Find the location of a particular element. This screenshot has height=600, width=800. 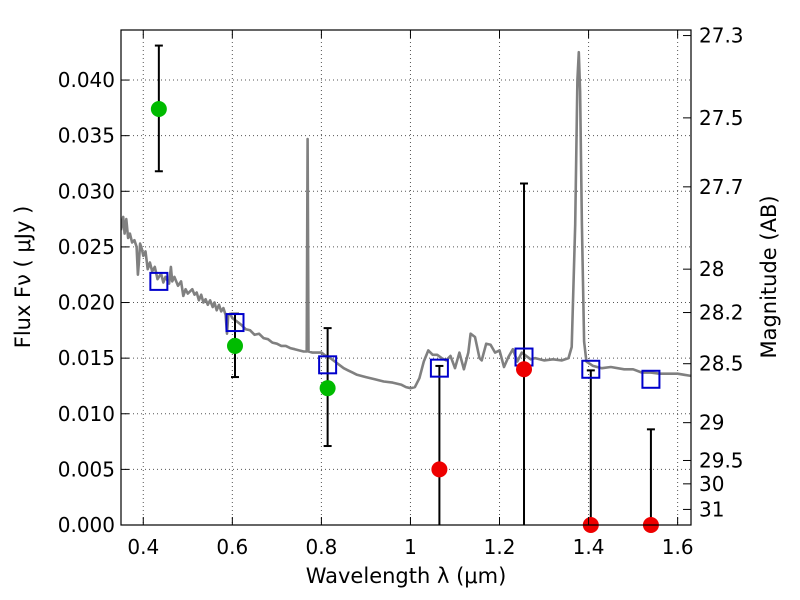

y-tick-label: 0.010 is located at coordinates (86, 414).